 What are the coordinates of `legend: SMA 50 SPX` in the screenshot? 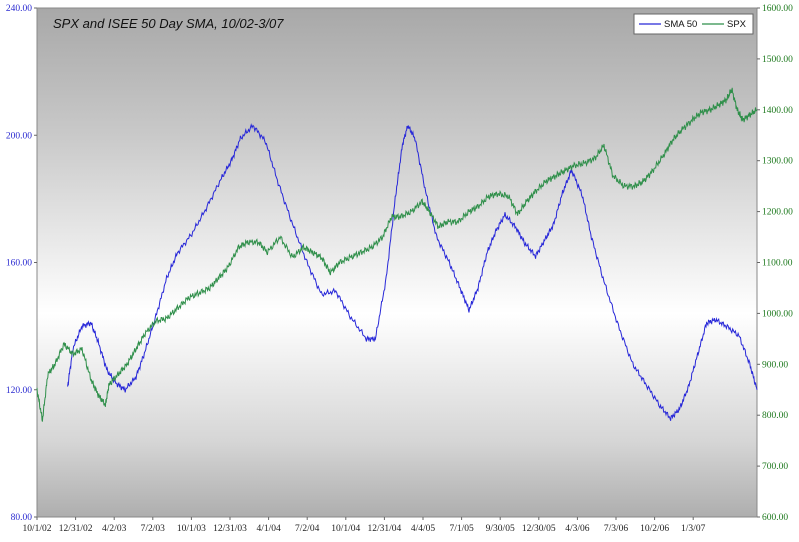 It's located at (693, 24).